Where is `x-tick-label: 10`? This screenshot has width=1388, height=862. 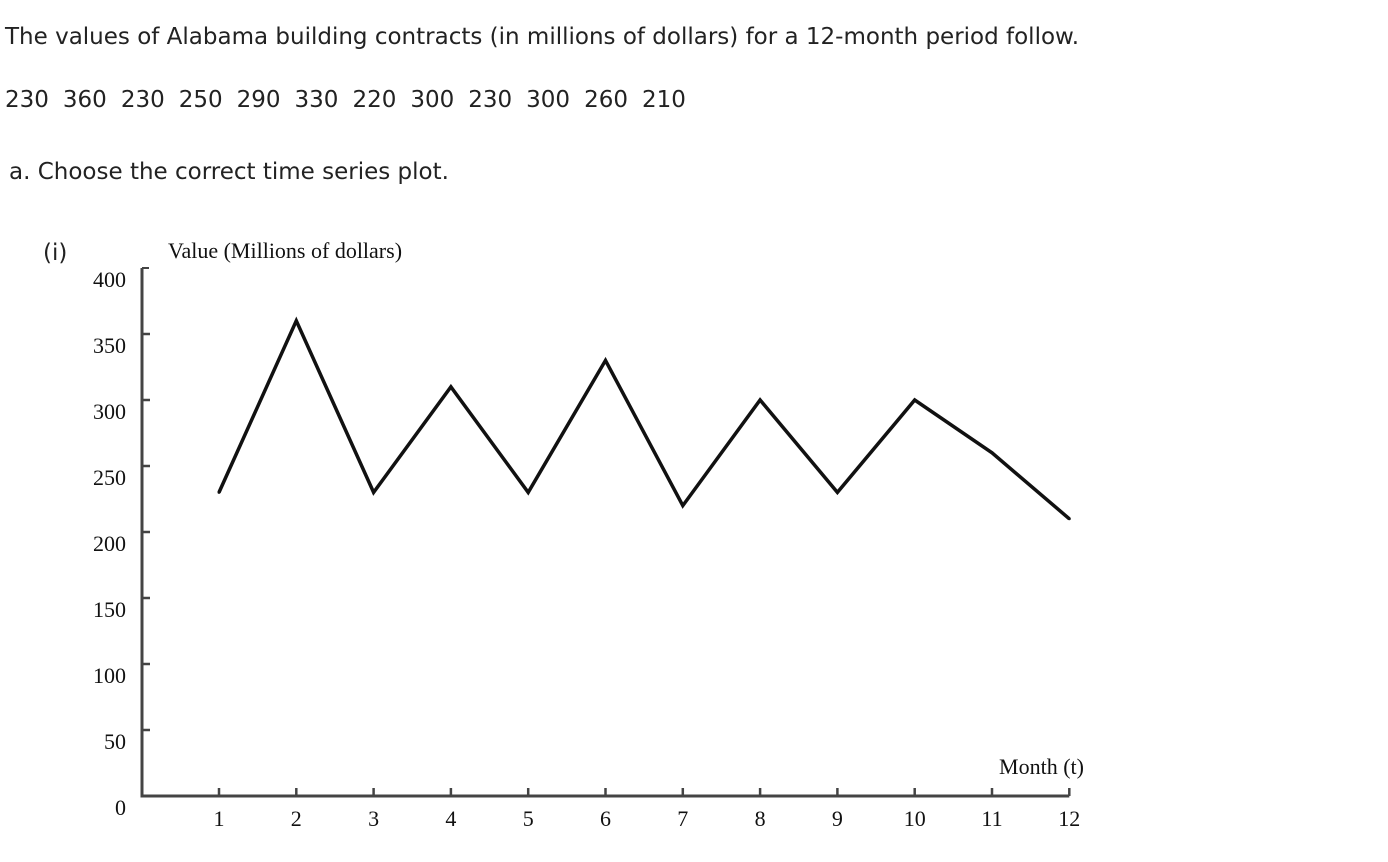 x-tick-label: 10 is located at coordinates (915, 818).